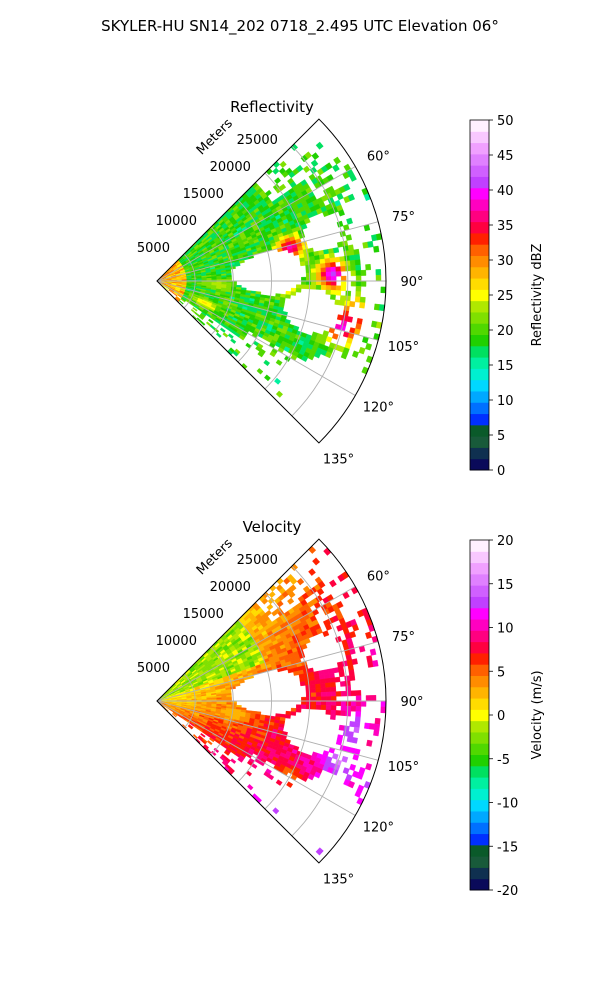 The height and width of the screenshot is (1000, 600). Describe the element at coordinates (505, 585) in the screenshot. I see `colorbar-tick-label: 15` at that location.